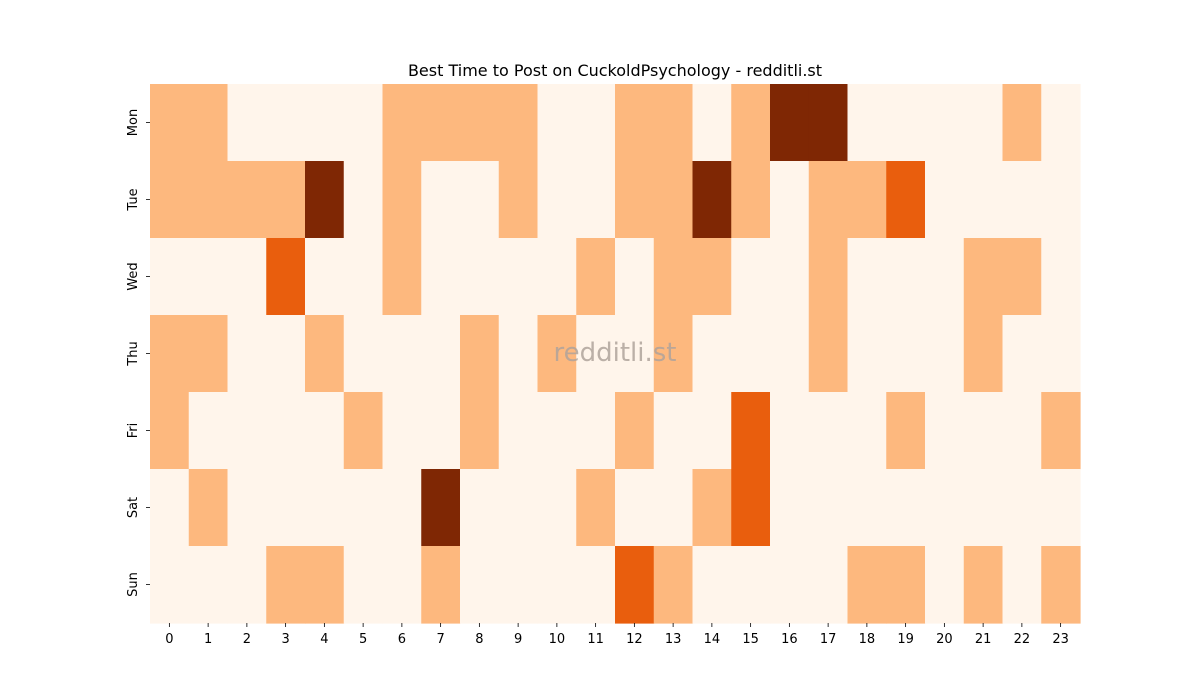 This screenshot has width=1200, height=700. Describe the element at coordinates (828, 639) in the screenshot. I see `x-tick-label: 17` at that location.